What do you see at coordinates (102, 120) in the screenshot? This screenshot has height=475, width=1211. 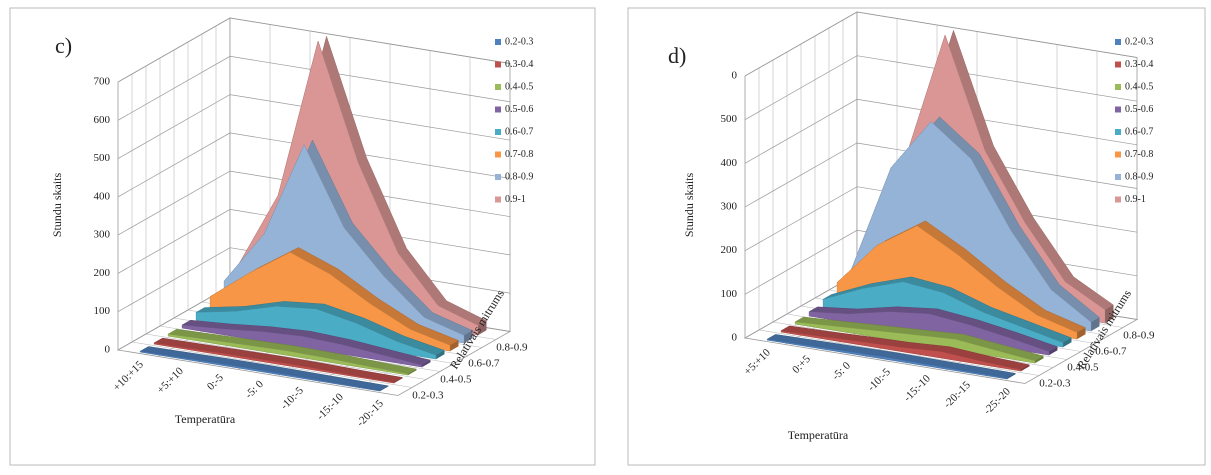 I see `y-tick-label: 600` at bounding box center [102, 120].